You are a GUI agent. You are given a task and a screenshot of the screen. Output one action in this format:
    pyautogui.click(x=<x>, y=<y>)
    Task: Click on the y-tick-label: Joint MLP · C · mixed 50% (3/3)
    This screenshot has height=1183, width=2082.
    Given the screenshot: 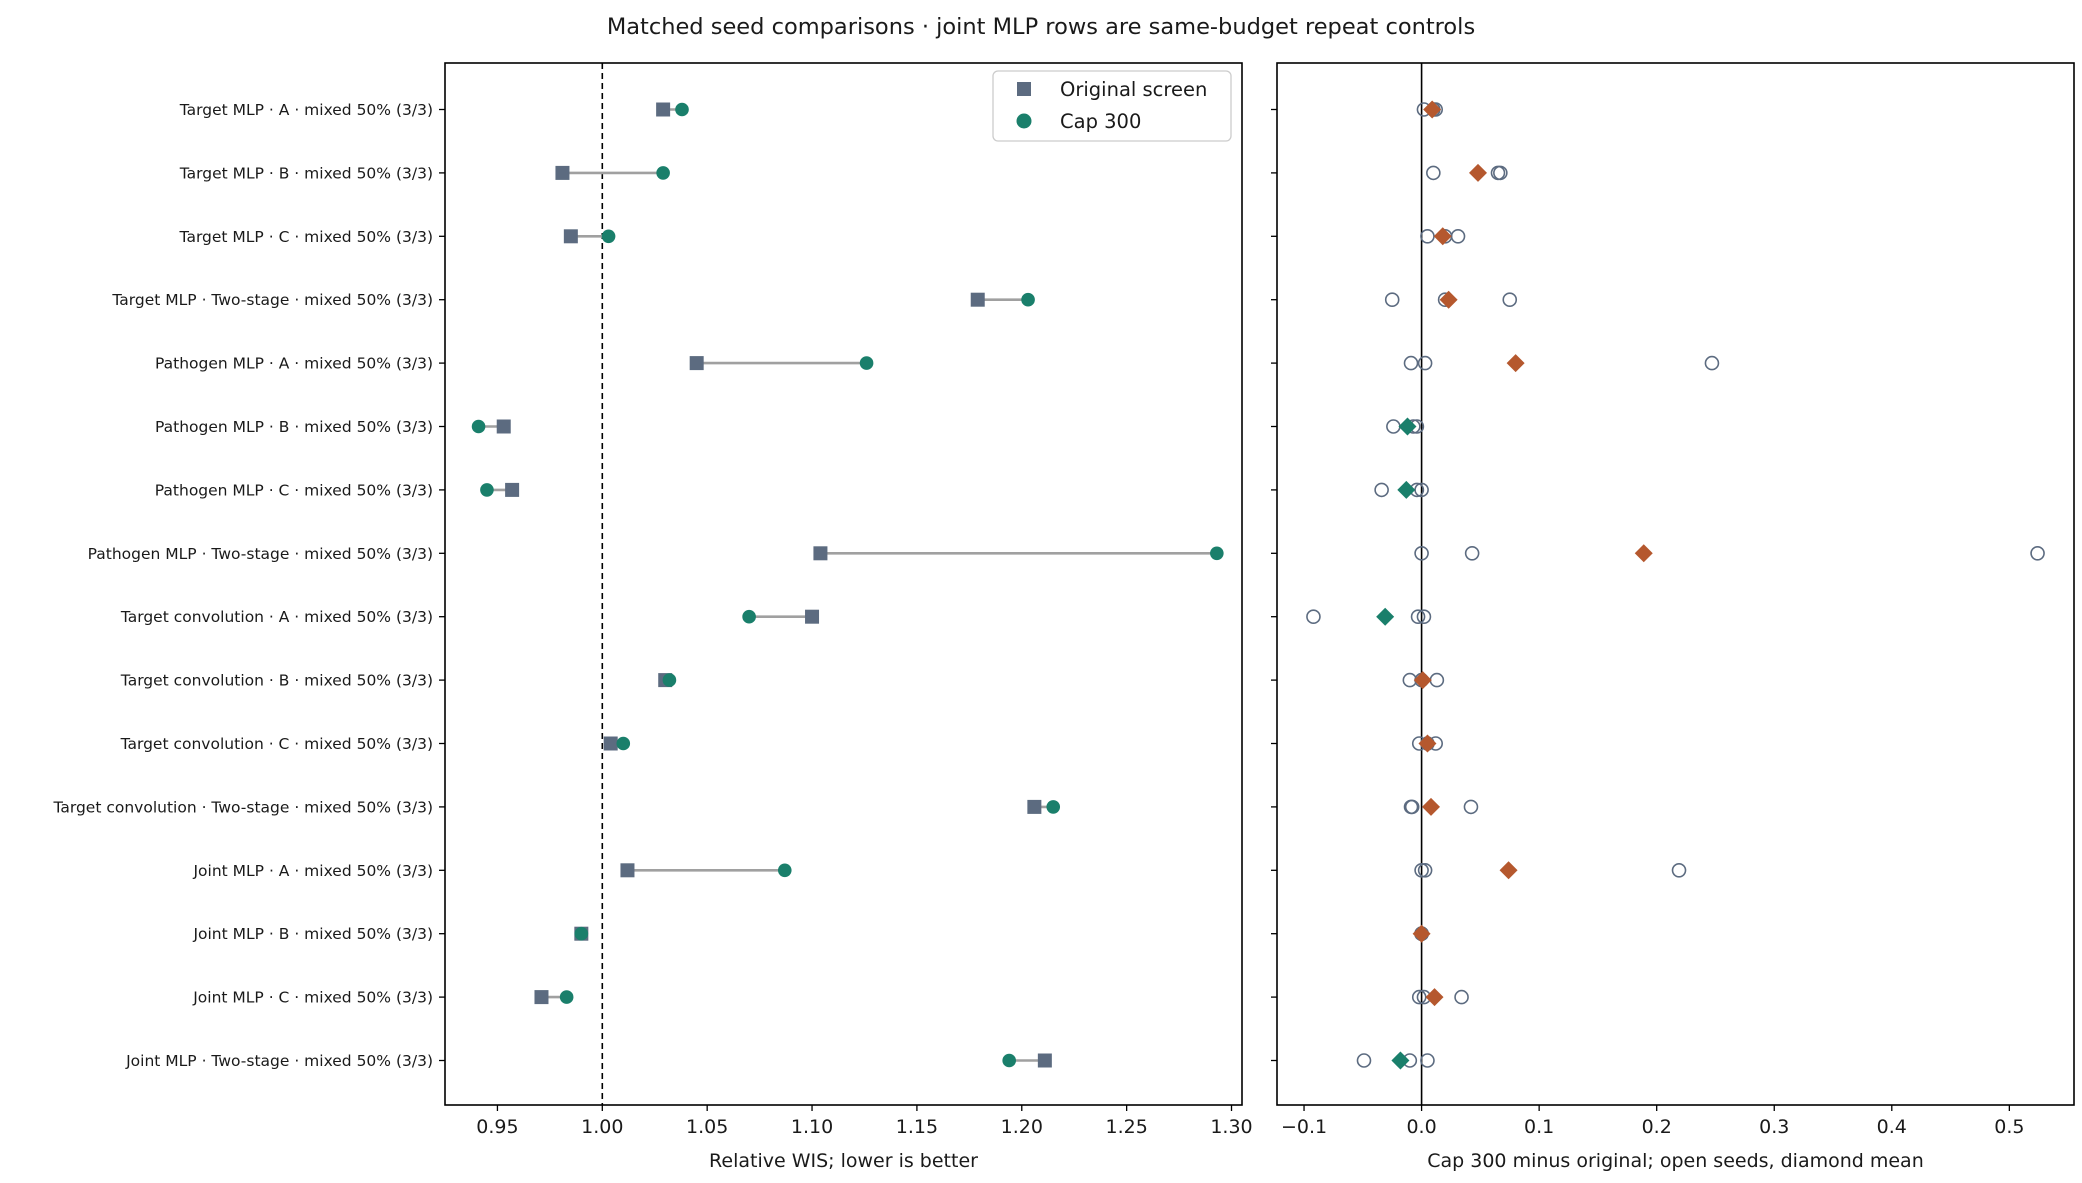 What is the action you would take?
    pyautogui.click(x=312, y=998)
    